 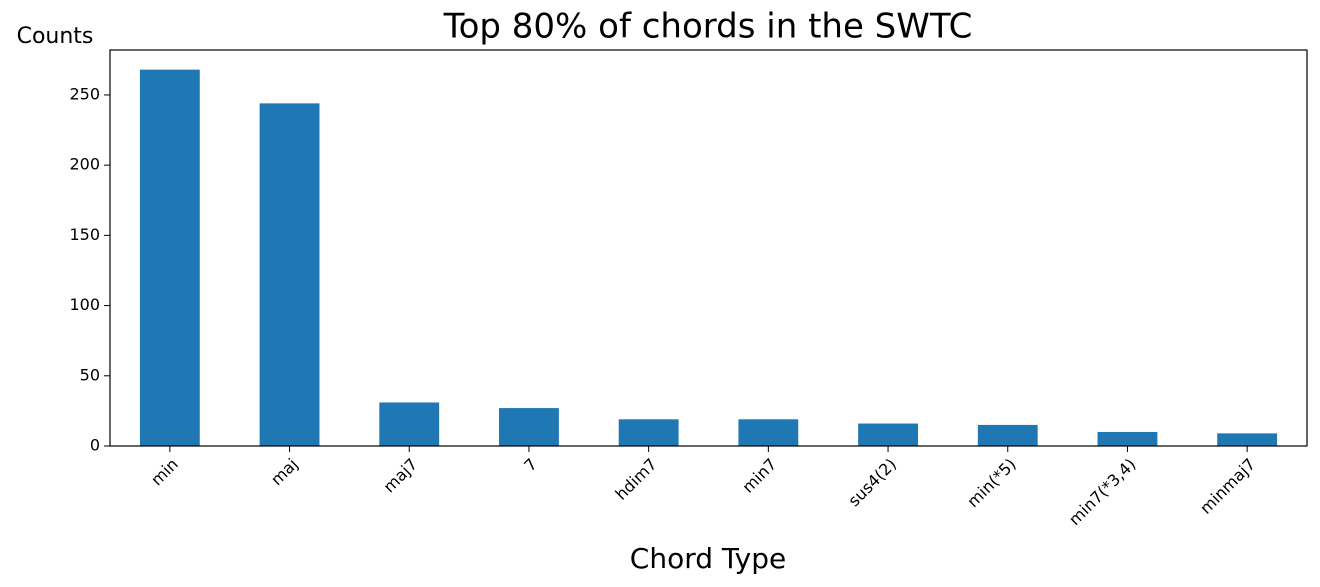 I want to click on x-tick-label: min7, so click(x=759, y=476).